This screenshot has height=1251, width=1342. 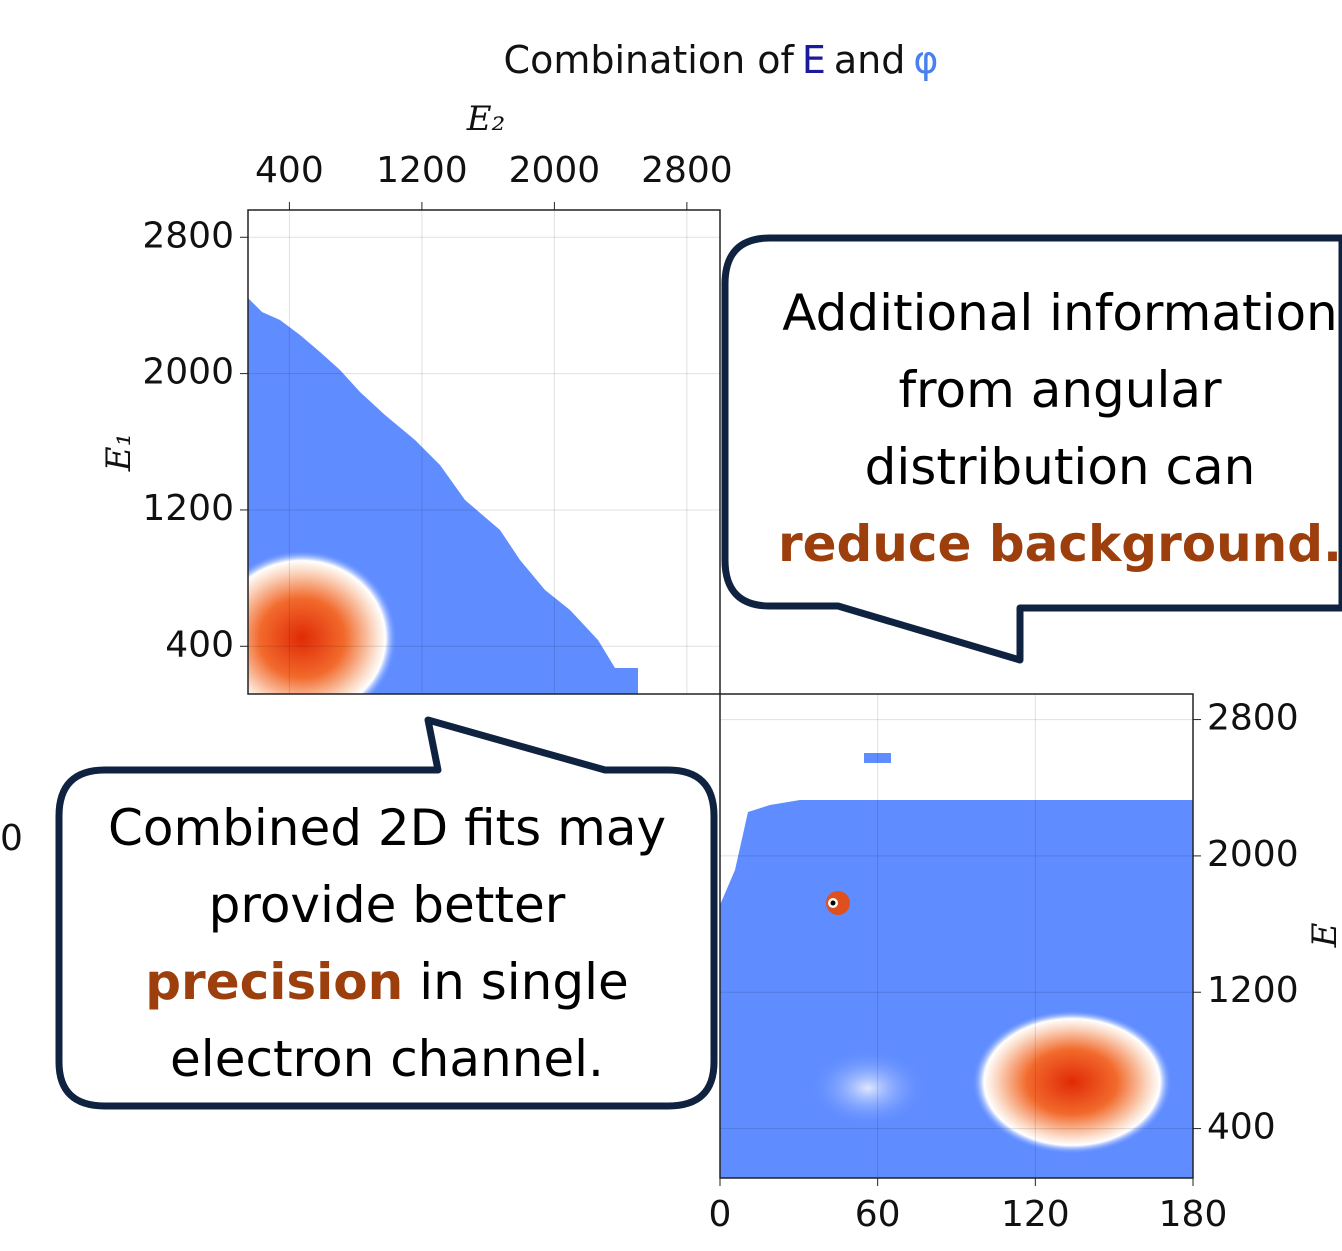 I want to click on callout-text: from angular, so click(x=1060, y=390).